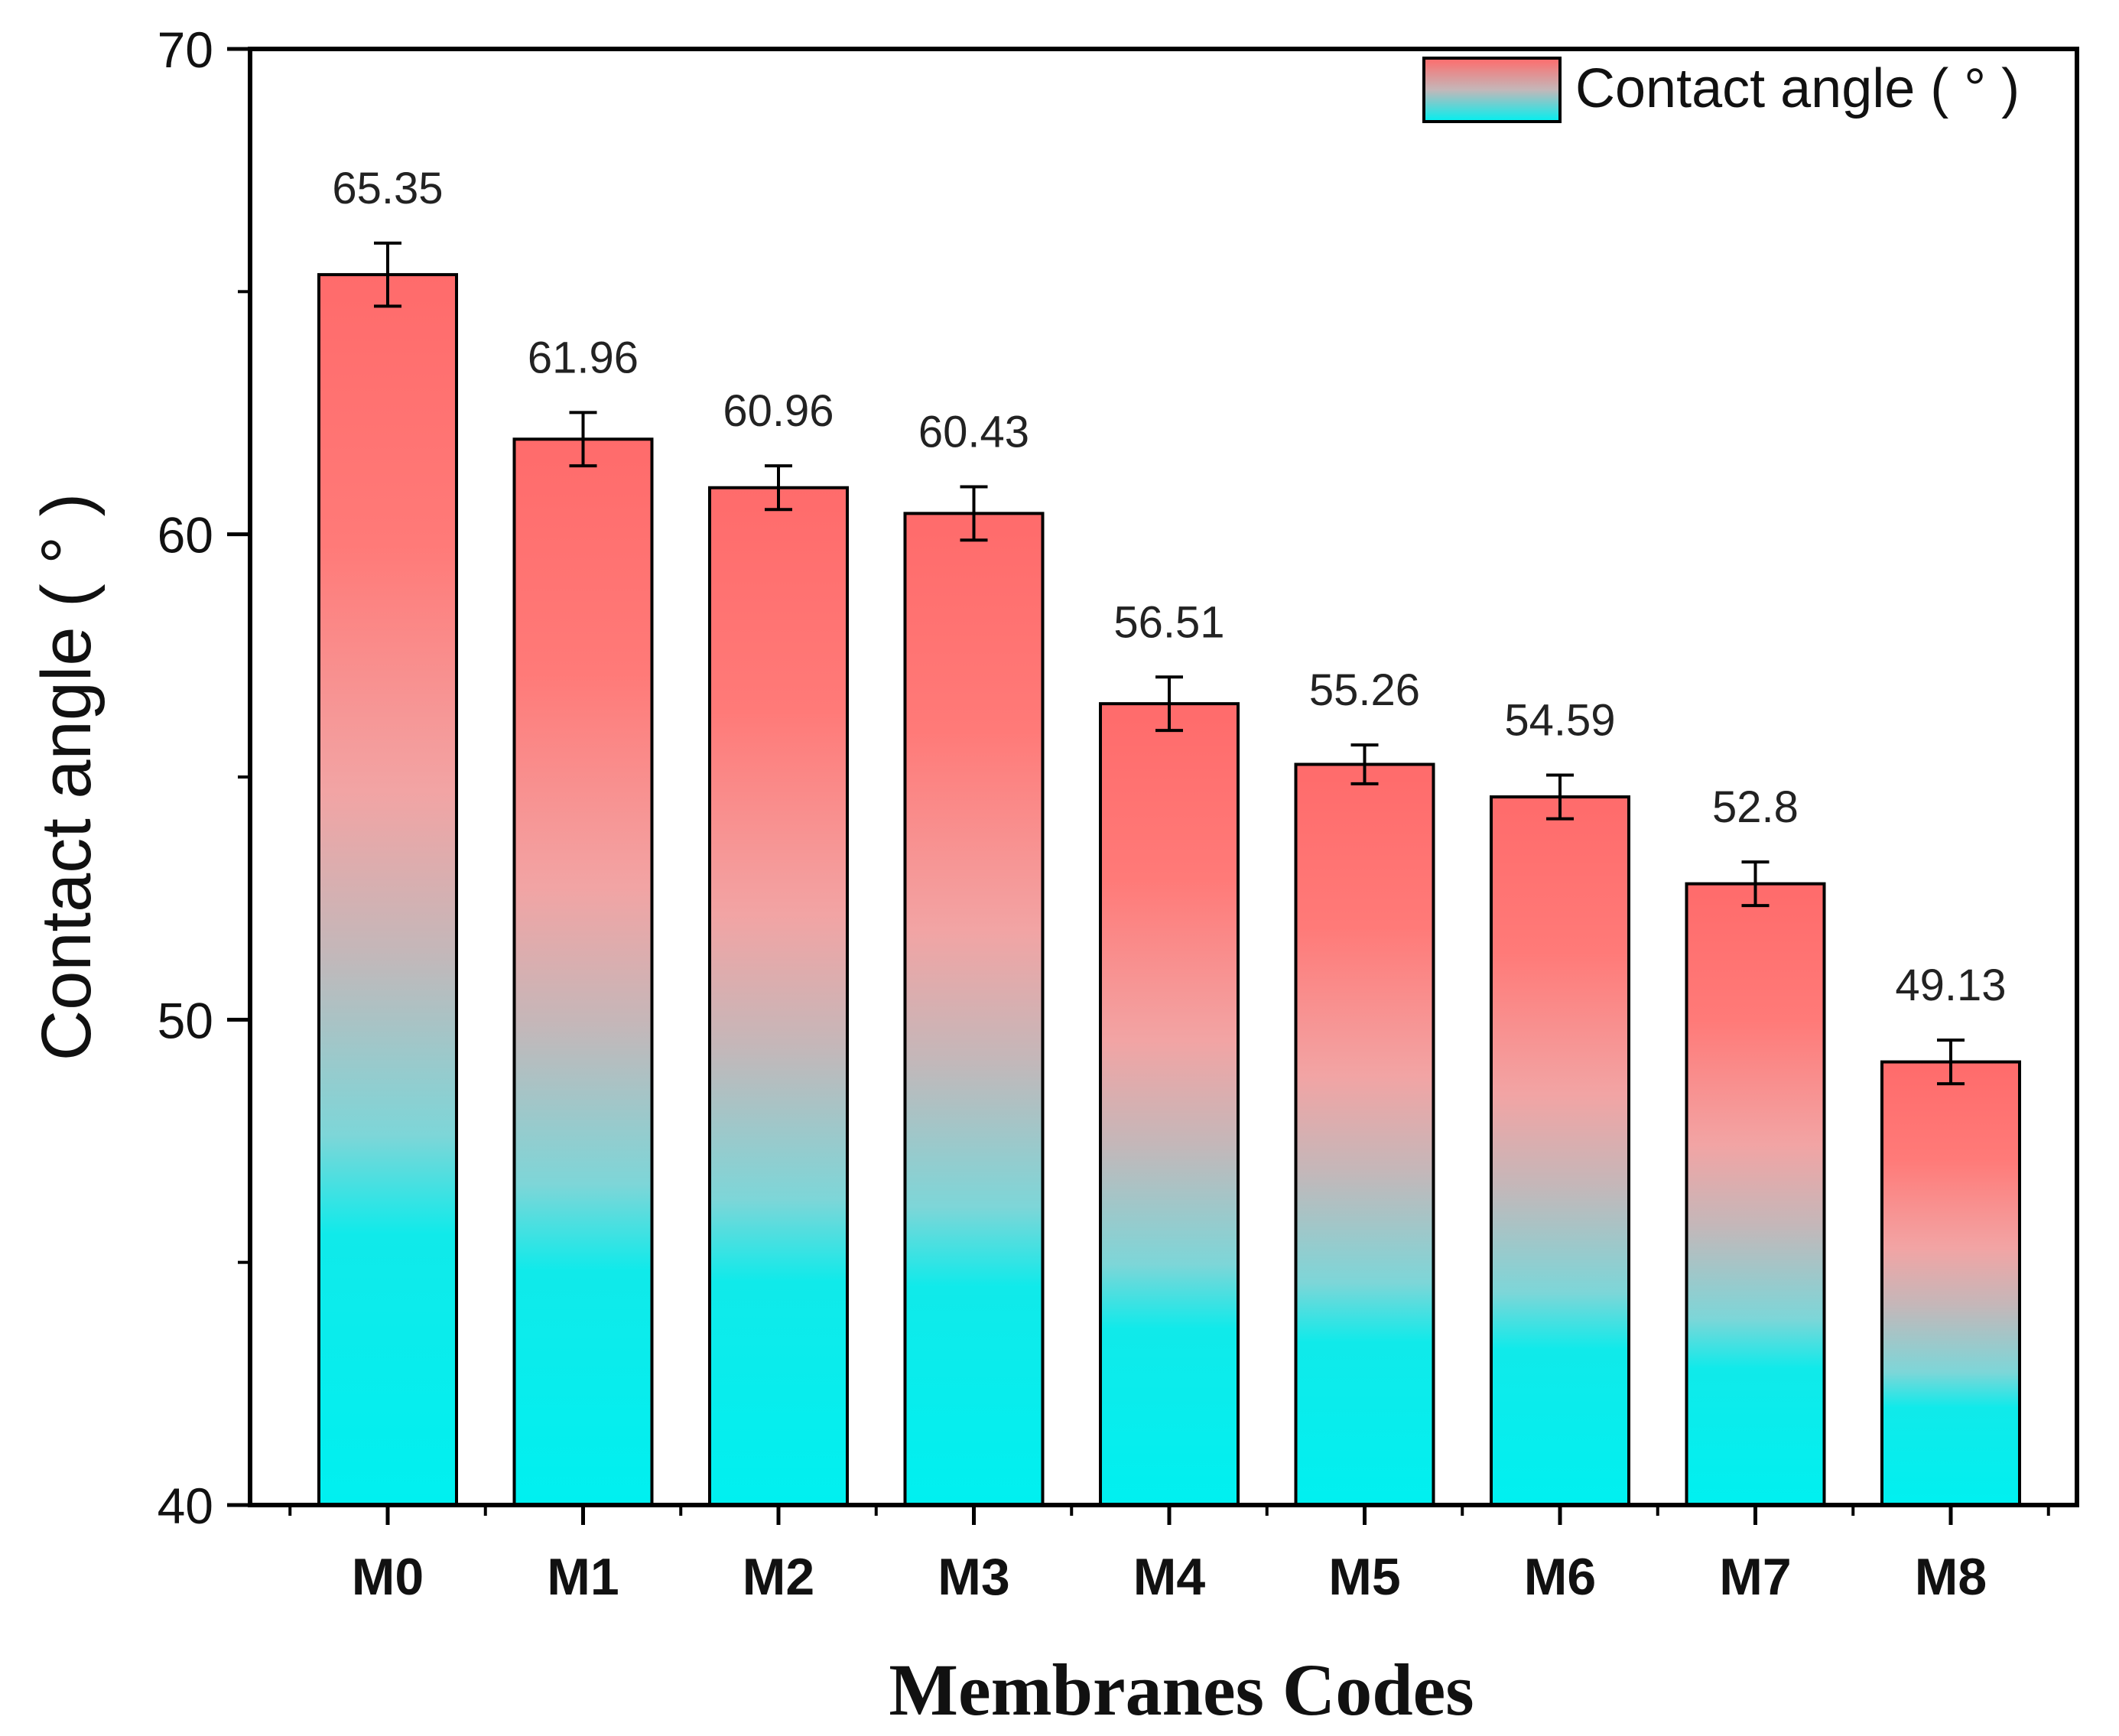 Image resolution: width=2119 pixels, height=1736 pixels. What do you see at coordinates (185, 1020) in the screenshot?
I see `y-tick-label-50: 50` at bounding box center [185, 1020].